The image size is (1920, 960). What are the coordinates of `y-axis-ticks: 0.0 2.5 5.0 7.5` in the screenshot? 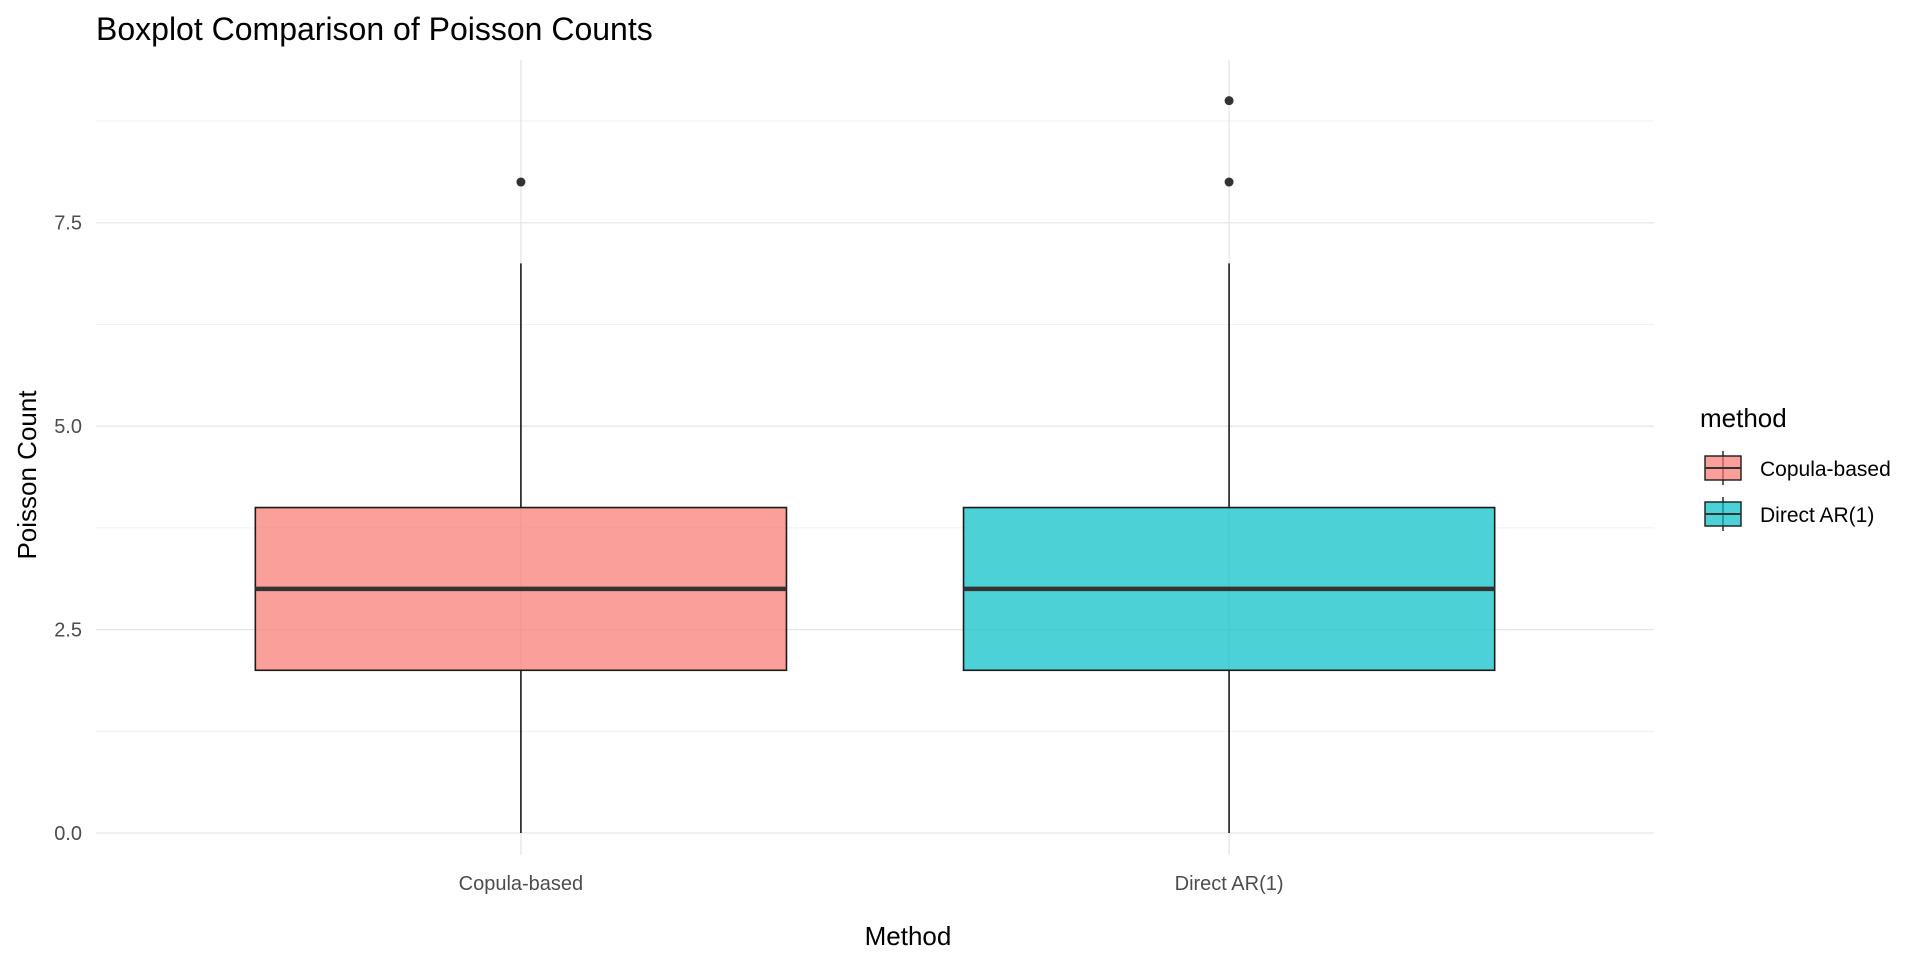 It's located at (68, 529).